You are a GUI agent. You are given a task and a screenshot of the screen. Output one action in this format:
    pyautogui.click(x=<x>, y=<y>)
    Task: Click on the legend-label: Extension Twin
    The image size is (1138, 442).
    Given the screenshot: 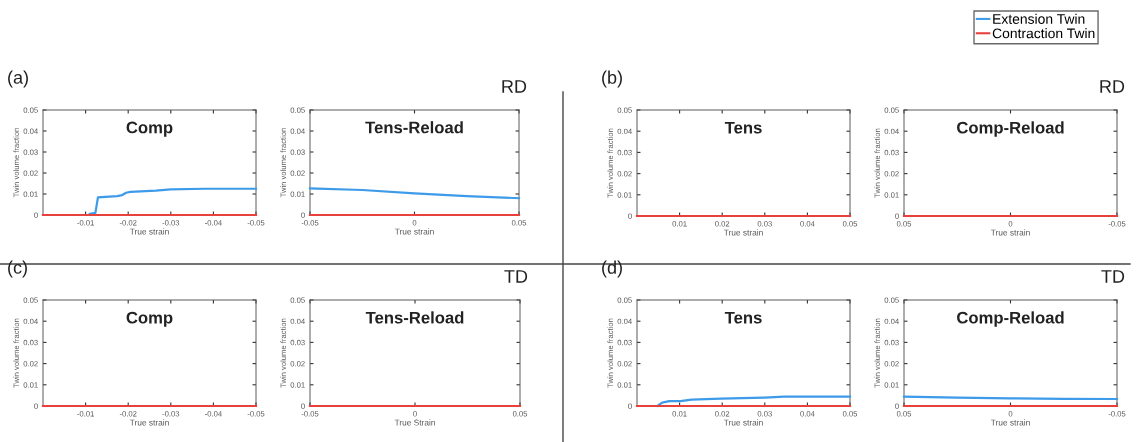 What is the action you would take?
    pyautogui.click(x=1039, y=18)
    